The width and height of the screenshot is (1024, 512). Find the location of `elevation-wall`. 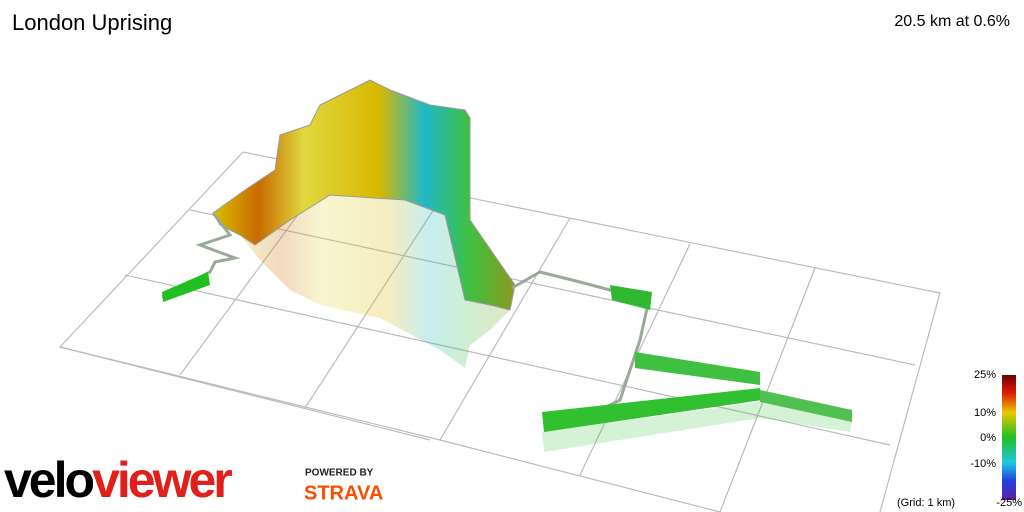

elevation-wall is located at coordinates (364, 195).